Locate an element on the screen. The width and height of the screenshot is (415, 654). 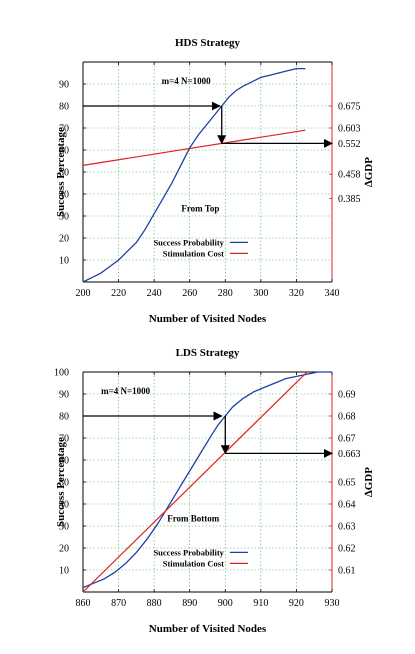
annotation-label: From Top is located at coordinates (200, 209).